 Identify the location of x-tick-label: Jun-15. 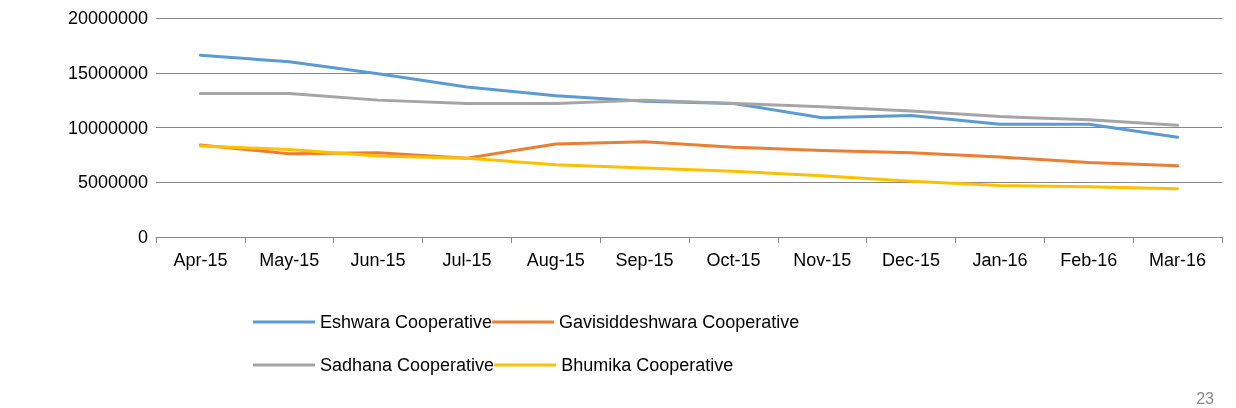
(378, 260).